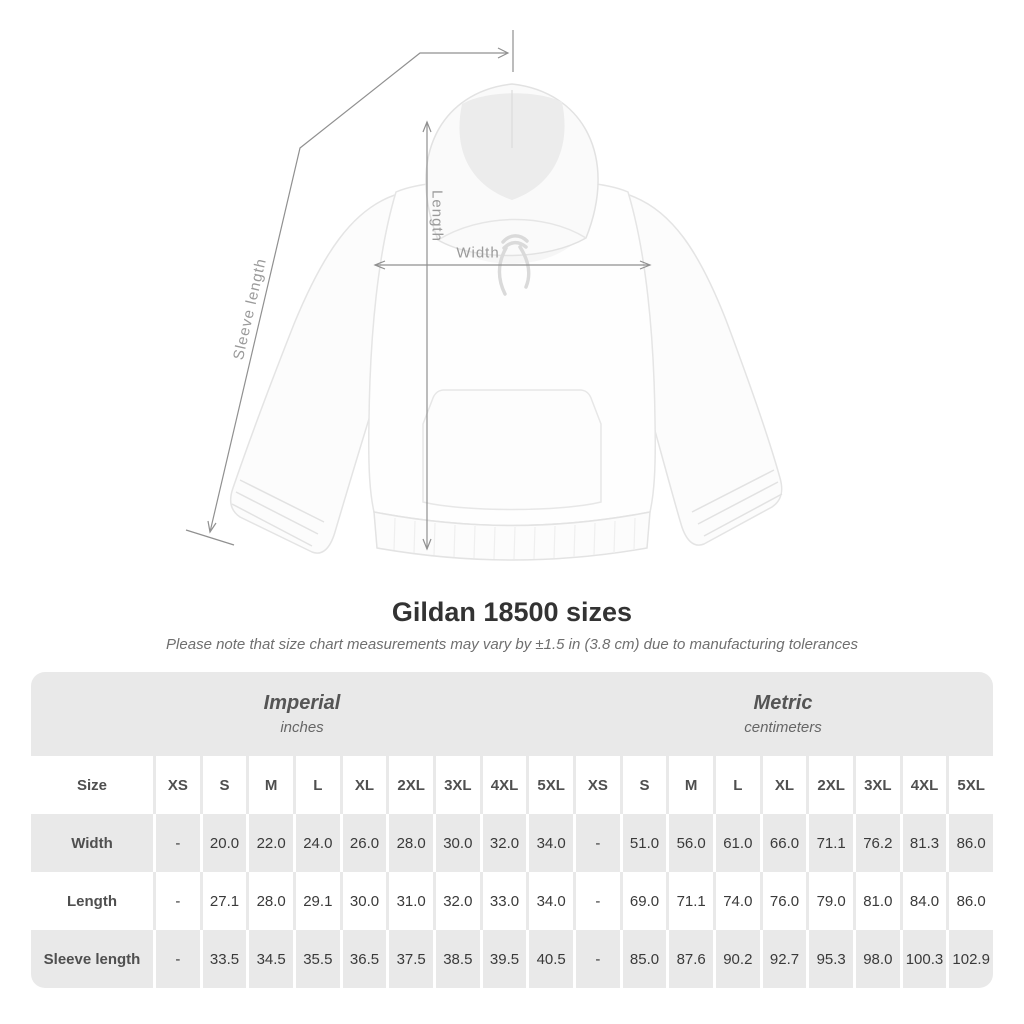  I want to click on hem-ribs, so click(514, 538).